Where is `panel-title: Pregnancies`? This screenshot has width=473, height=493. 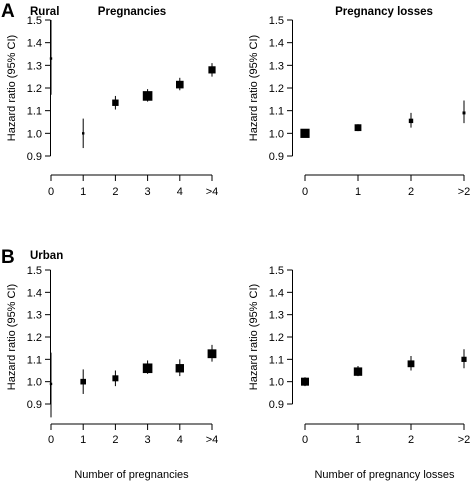
panel-title: Pregnancies is located at coordinates (132, 12).